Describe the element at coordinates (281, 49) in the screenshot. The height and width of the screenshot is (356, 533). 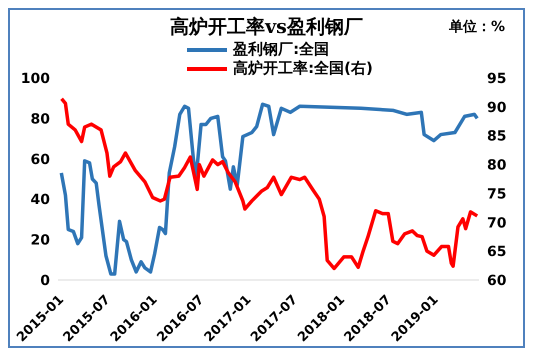
I see `legend-label: 盈利钢厂:全国` at that location.